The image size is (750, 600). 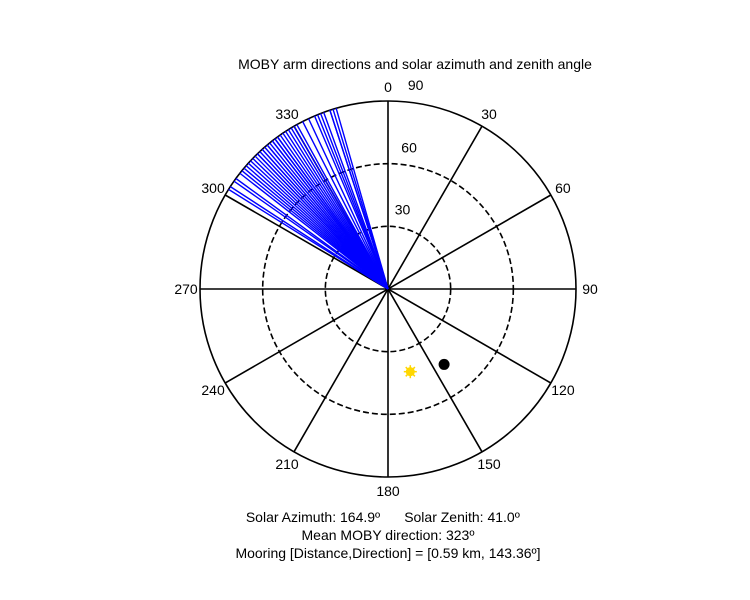 I want to click on azimuth-tick-label-150: 150, so click(x=489, y=464).